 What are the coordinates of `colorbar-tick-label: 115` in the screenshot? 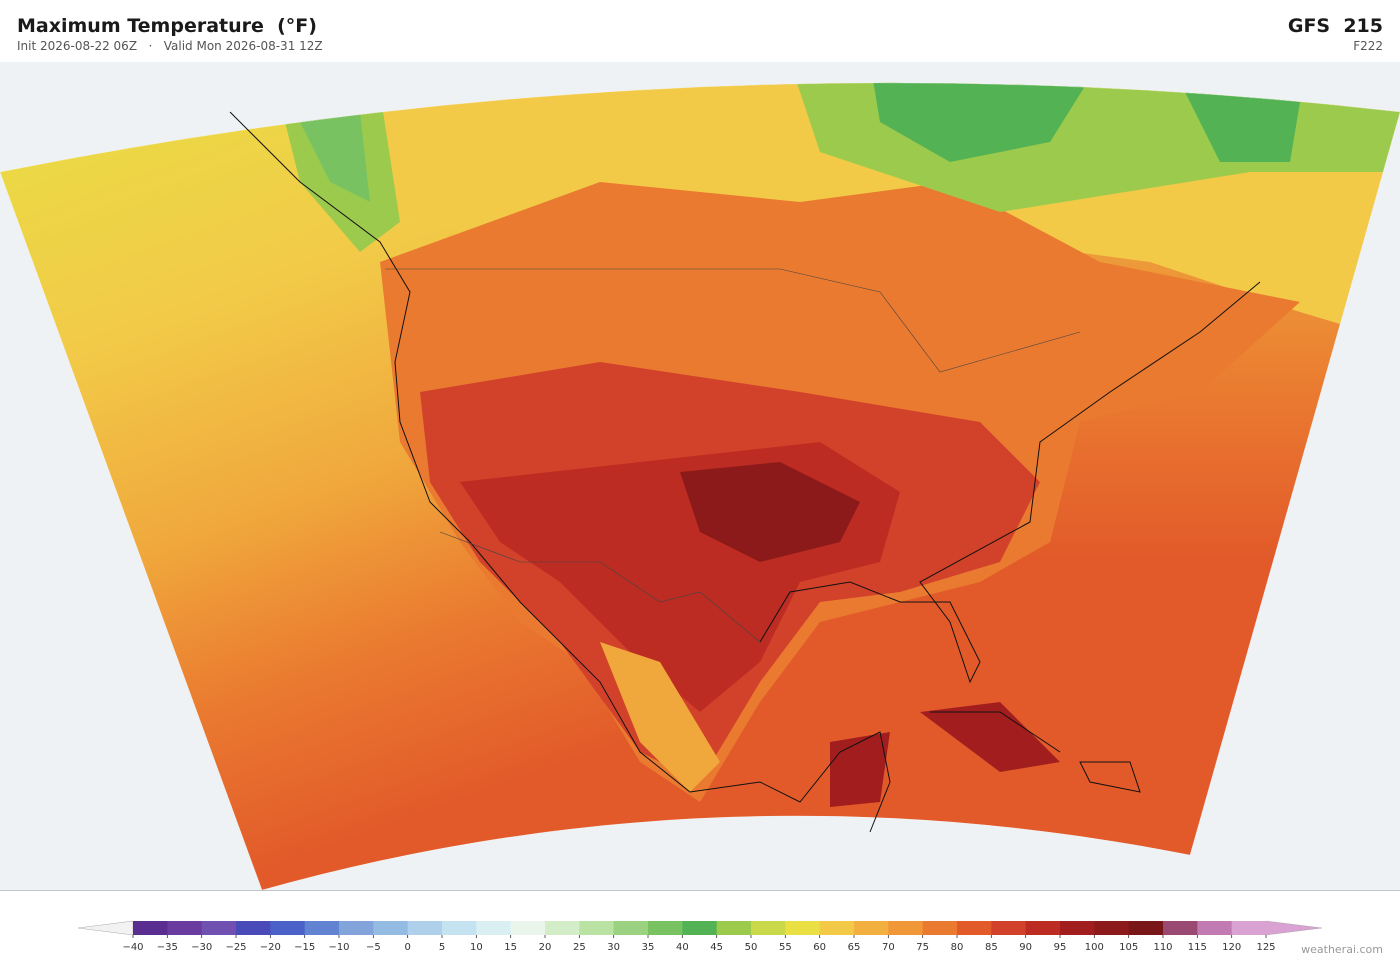 It's located at (1197, 947).